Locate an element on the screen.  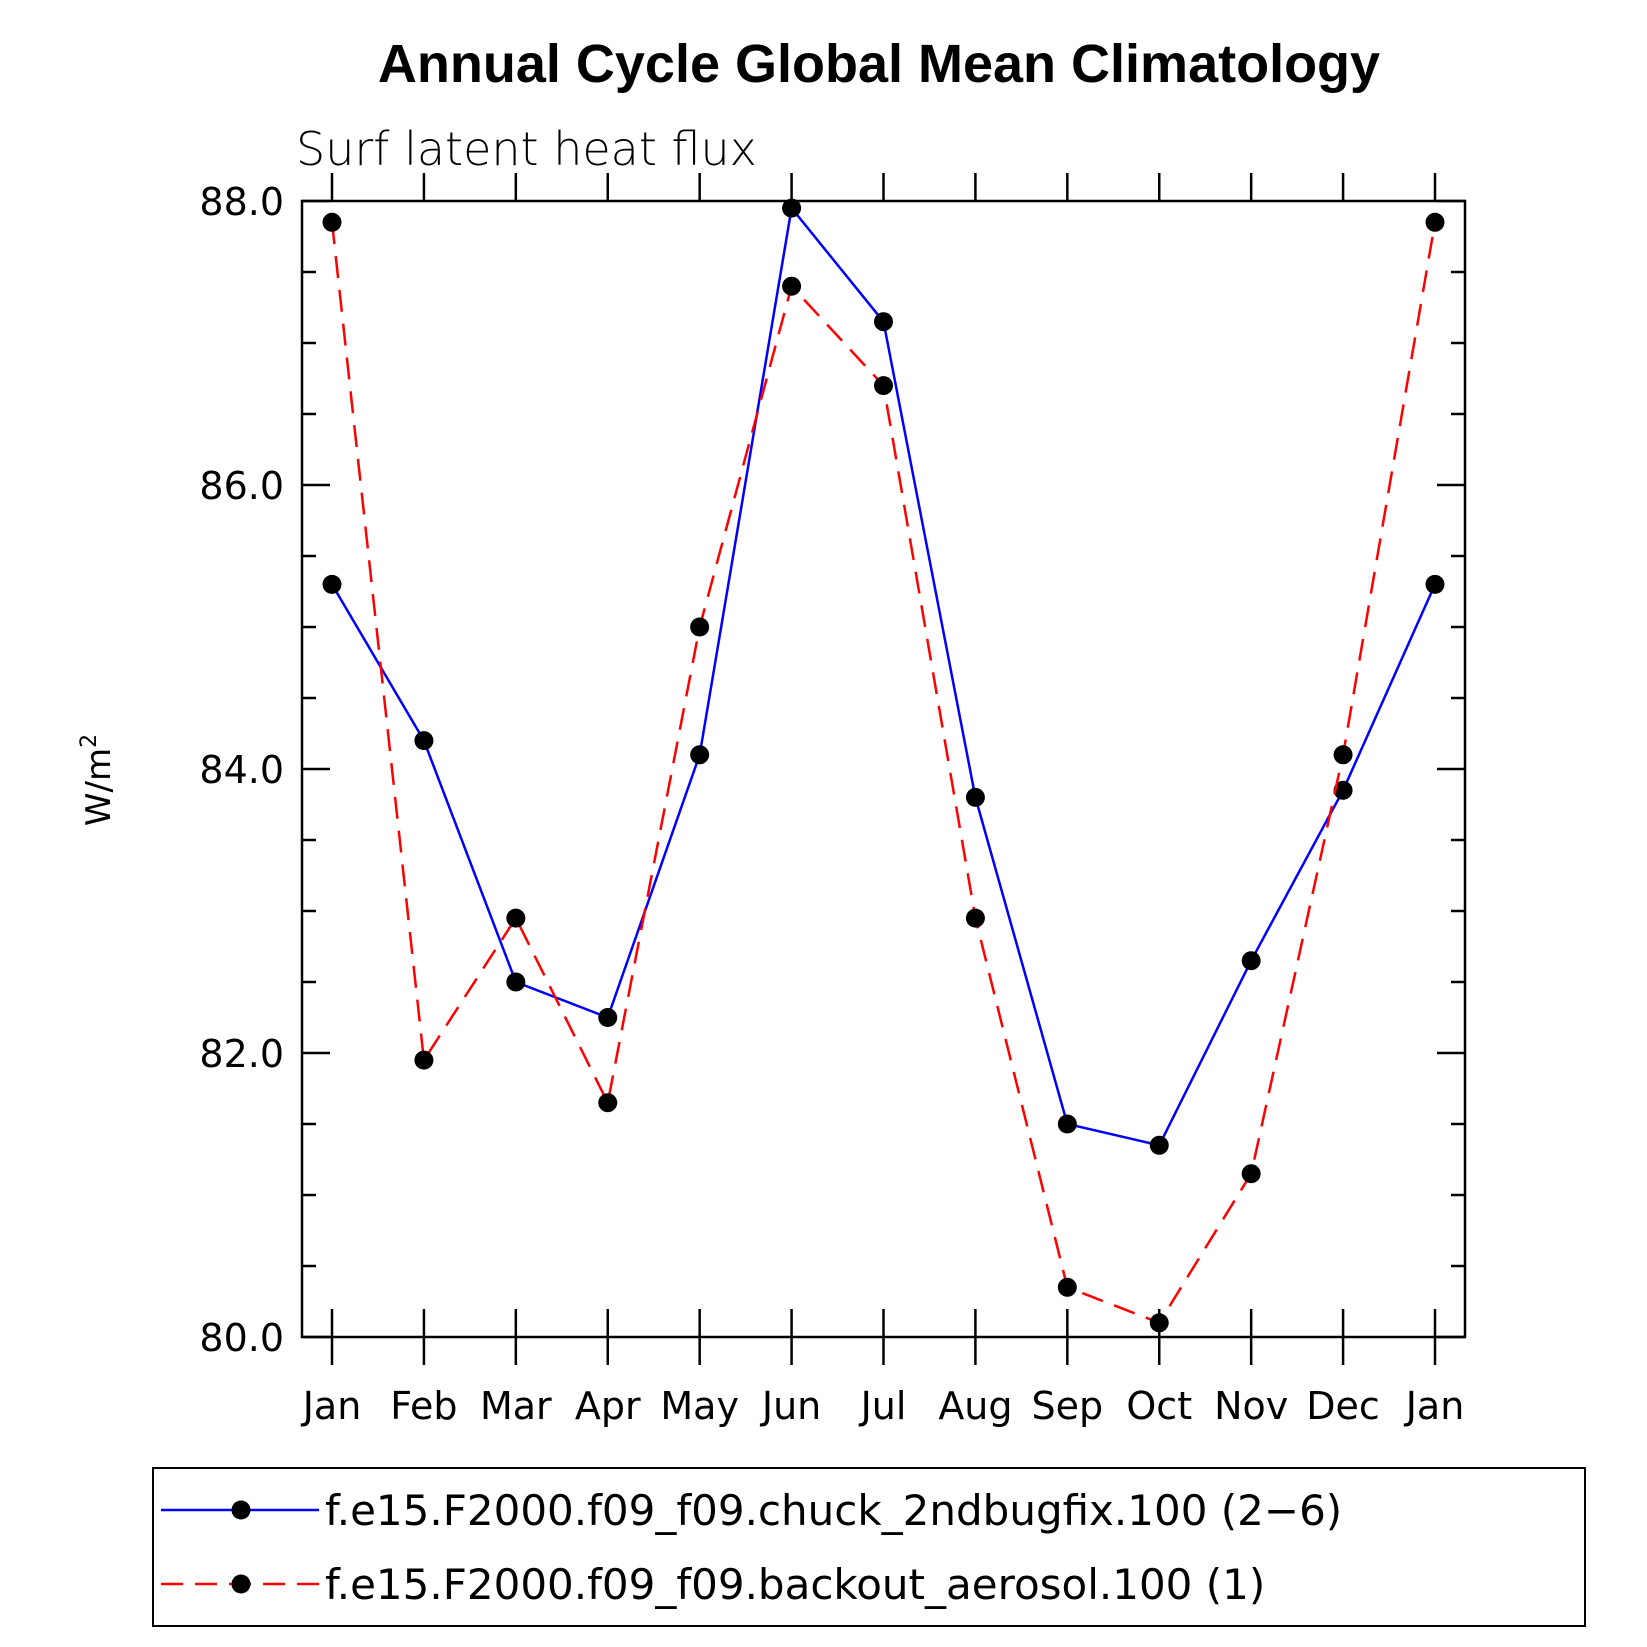
x-tick-label: Apr is located at coordinates (608, 1406).